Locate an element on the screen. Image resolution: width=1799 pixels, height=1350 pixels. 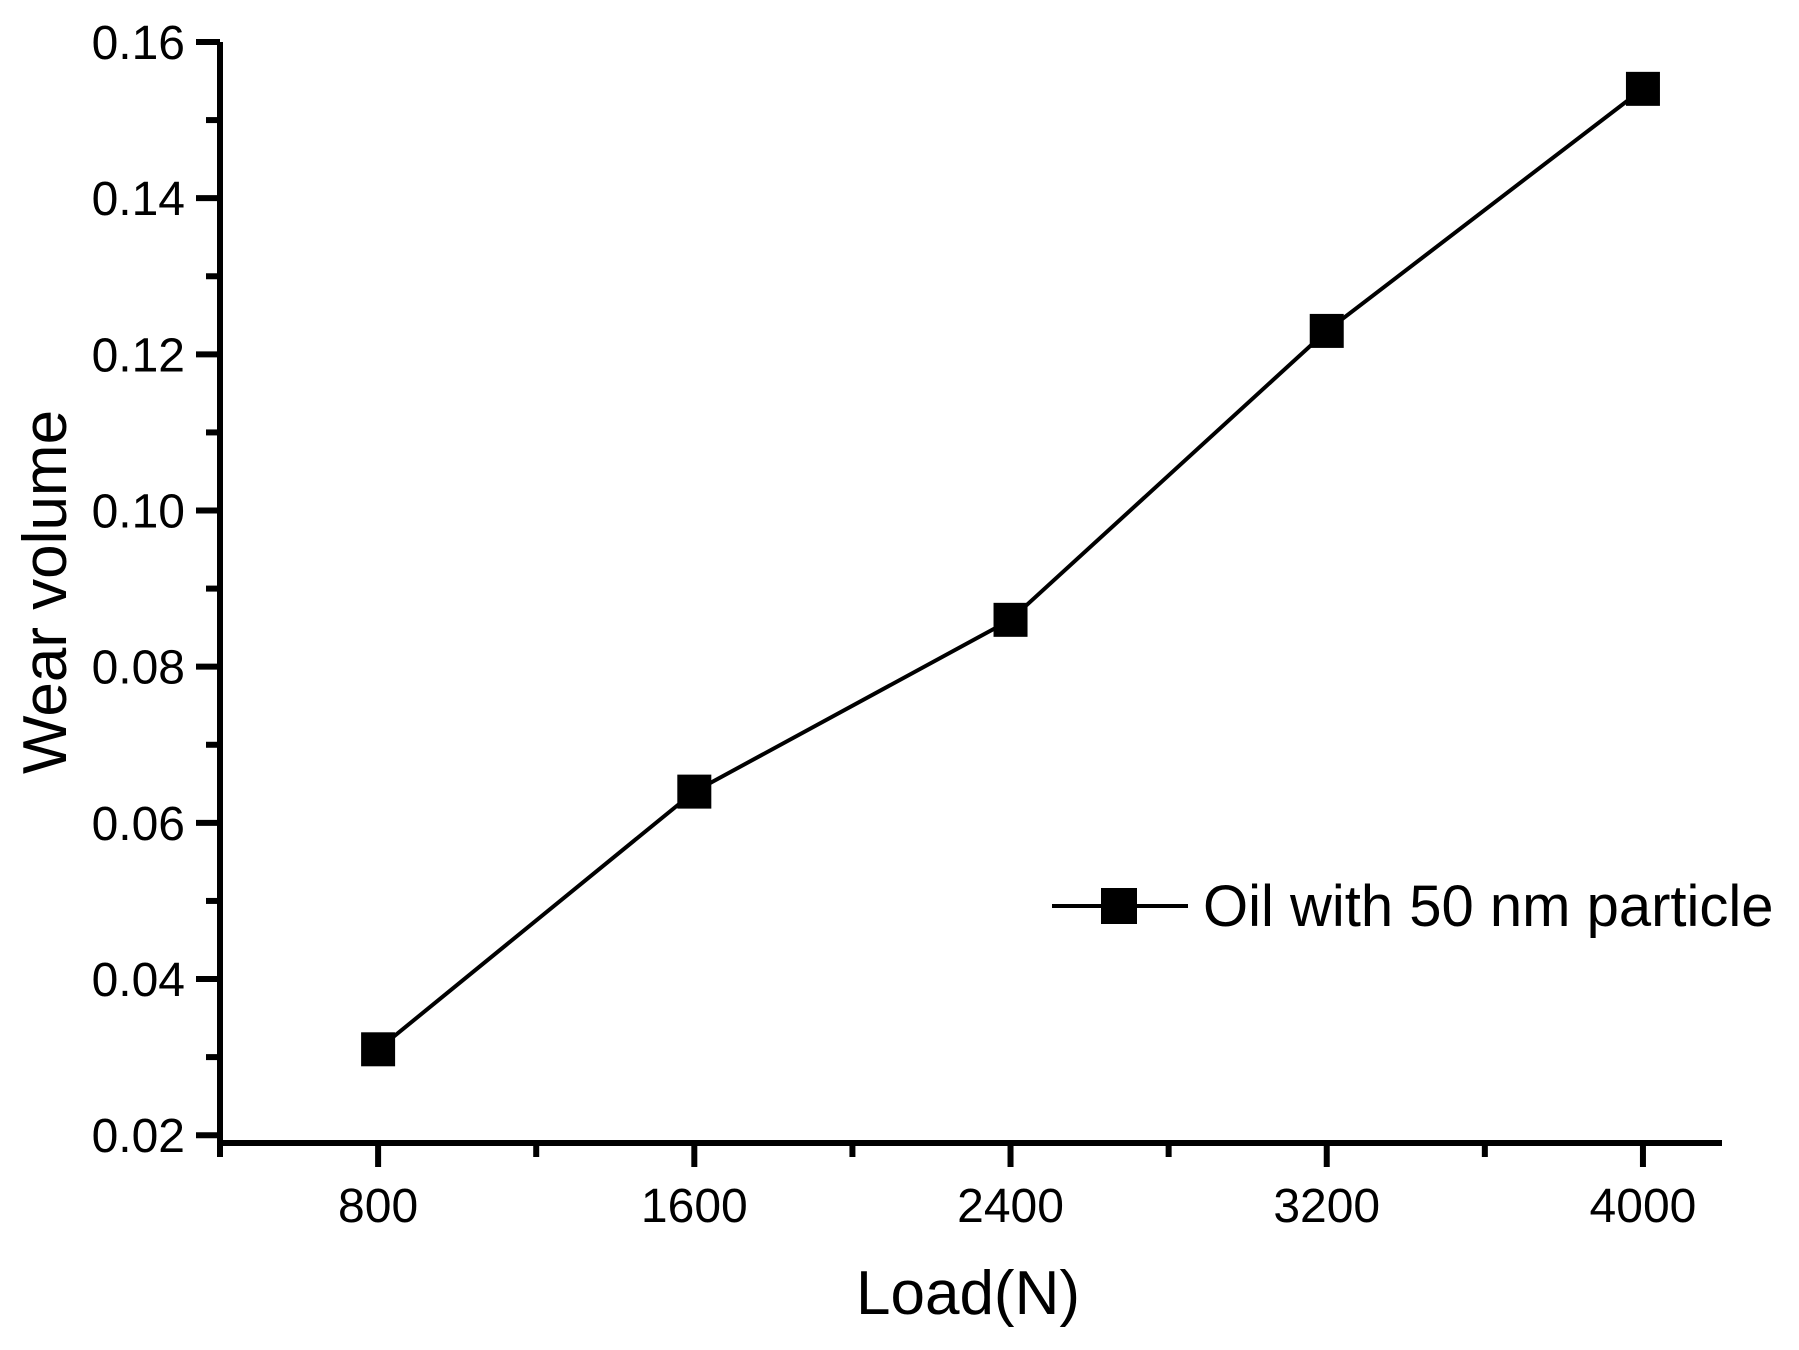
y-tick-label: 0.04 is located at coordinates (138, 980).